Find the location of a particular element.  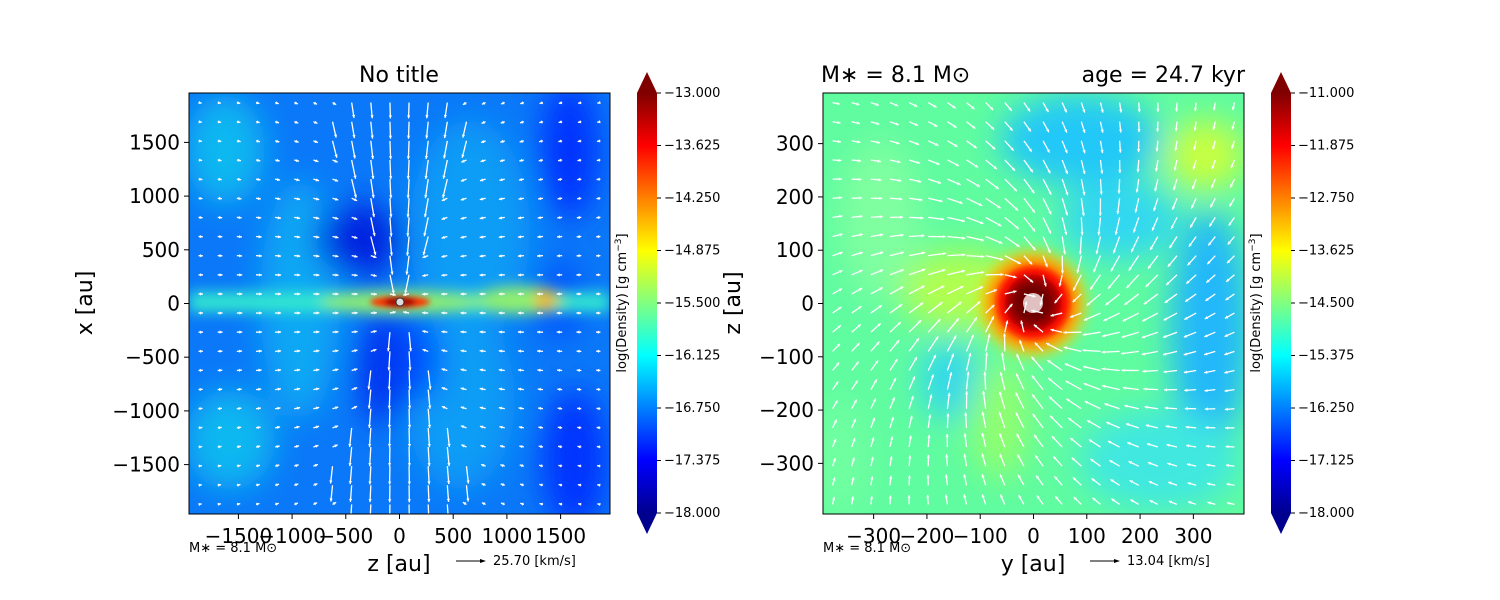

right-colorbar-tick-label: −17.125 is located at coordinates (1326, 461).